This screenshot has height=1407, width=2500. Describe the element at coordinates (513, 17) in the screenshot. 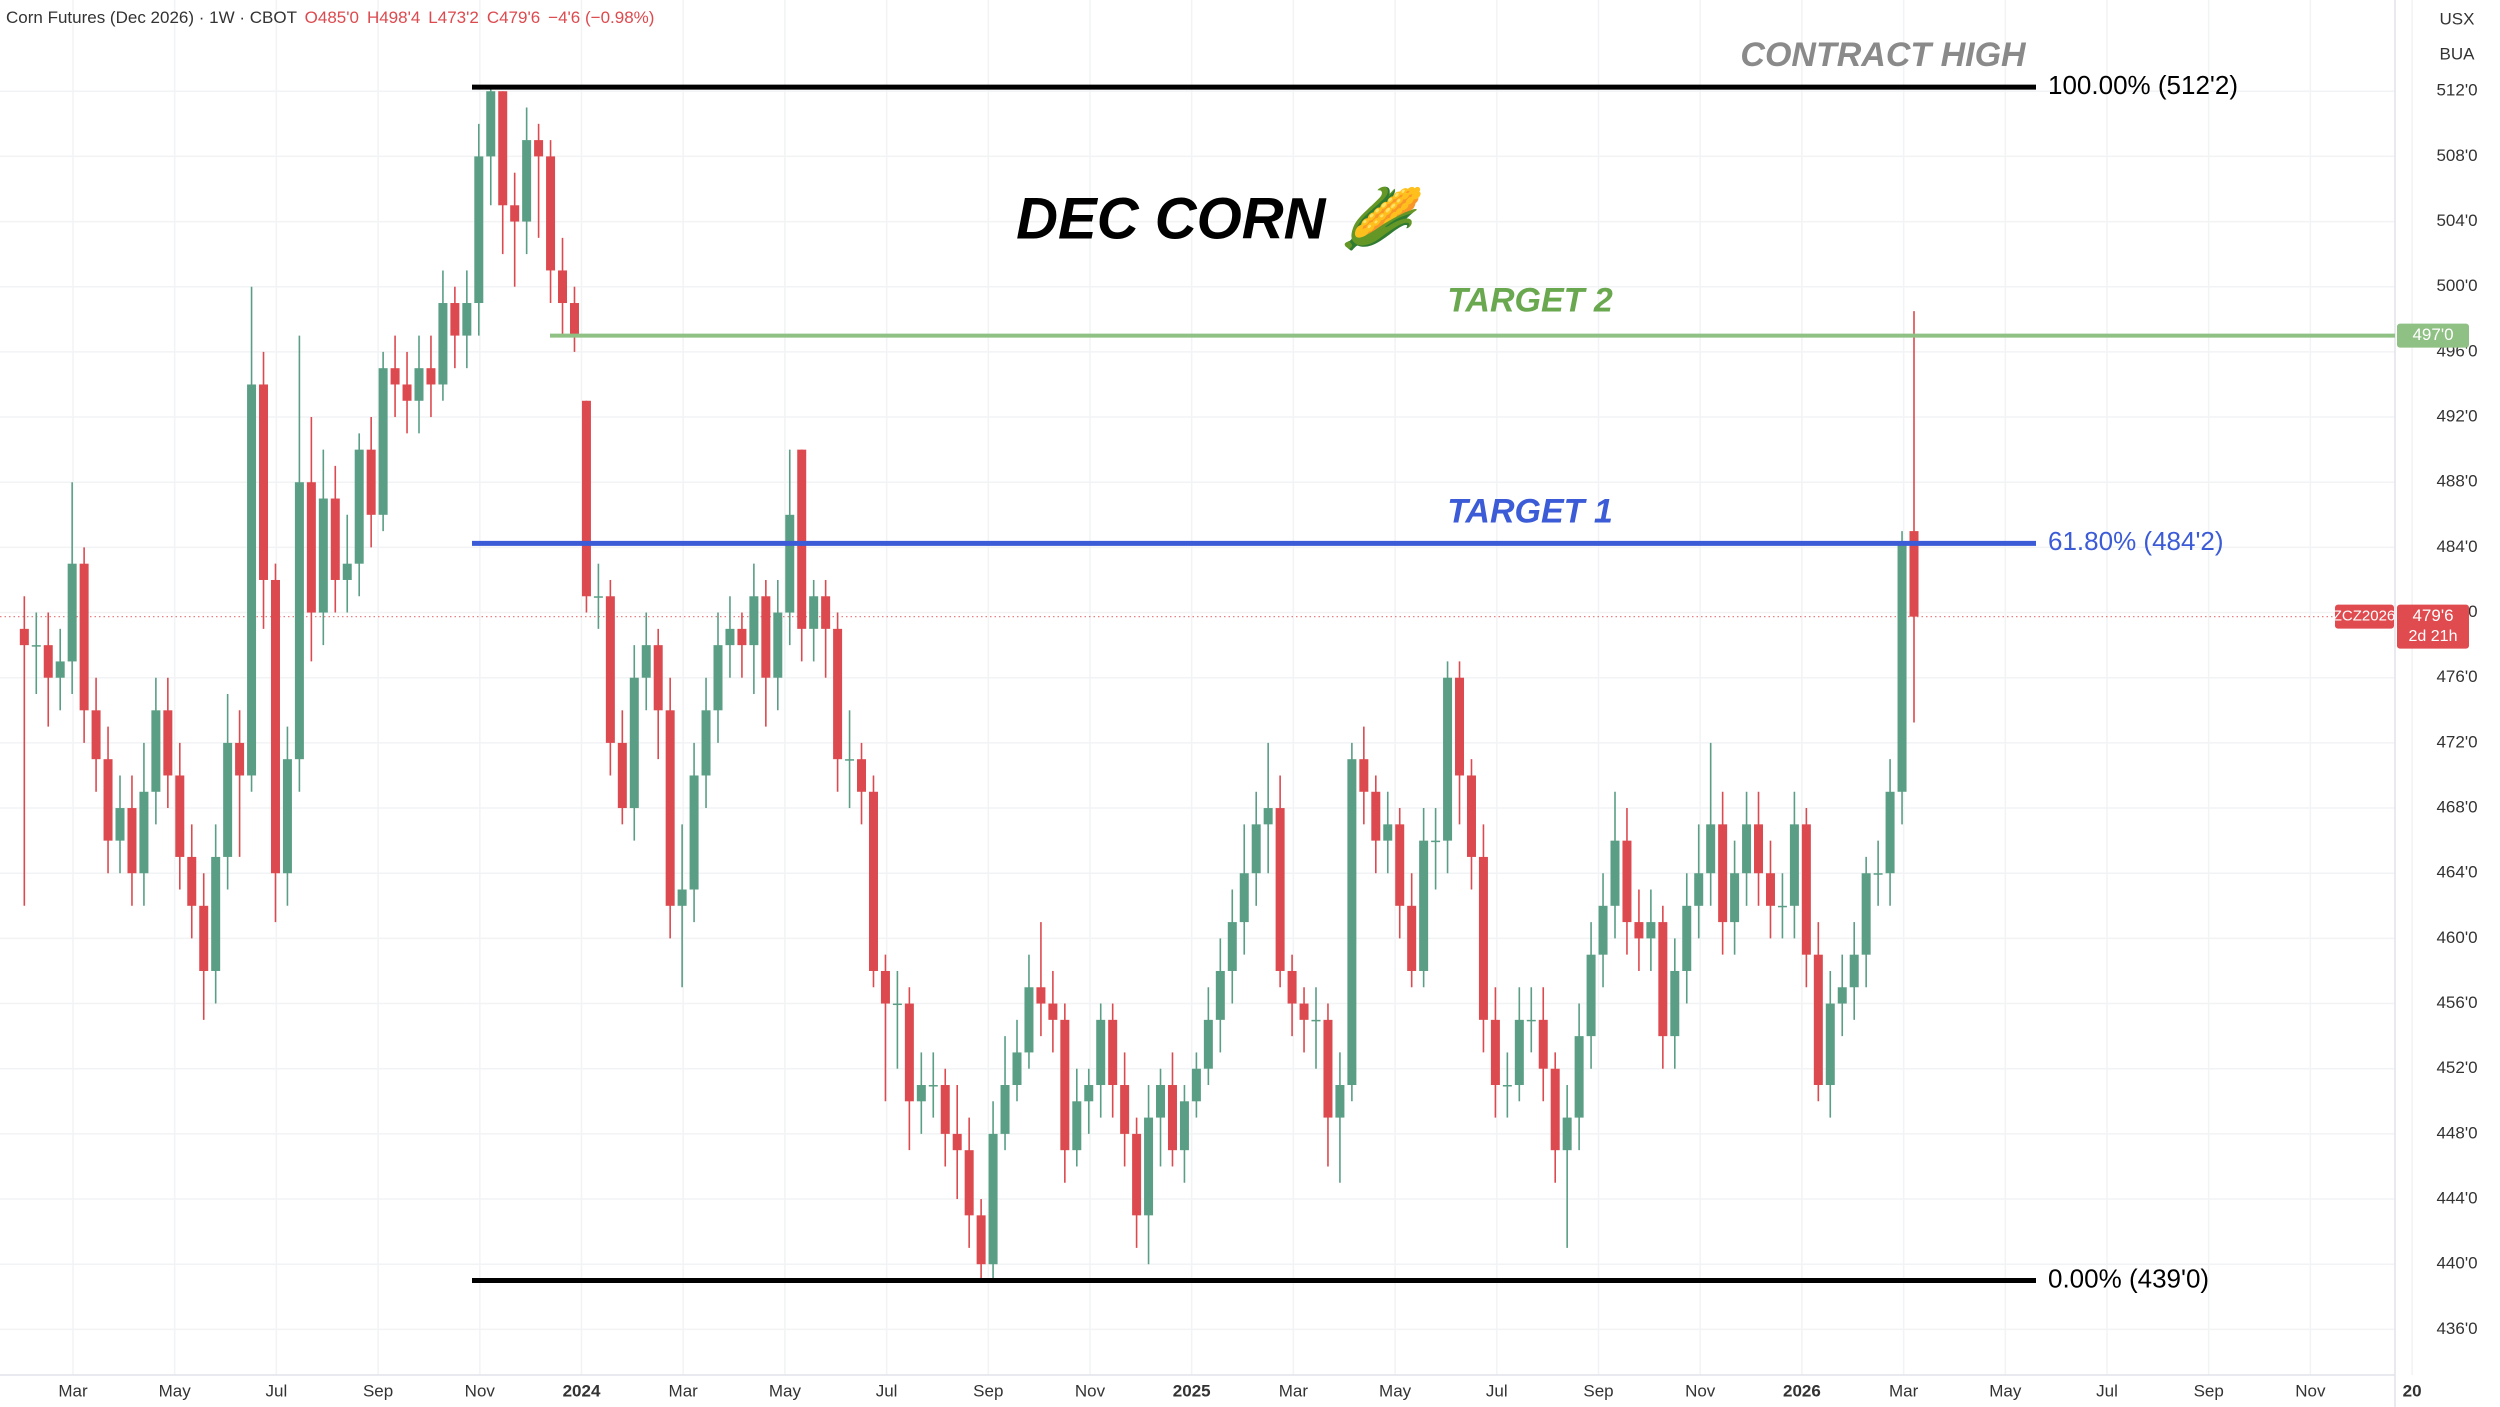

I see `legend-close: C479'6` at that location.